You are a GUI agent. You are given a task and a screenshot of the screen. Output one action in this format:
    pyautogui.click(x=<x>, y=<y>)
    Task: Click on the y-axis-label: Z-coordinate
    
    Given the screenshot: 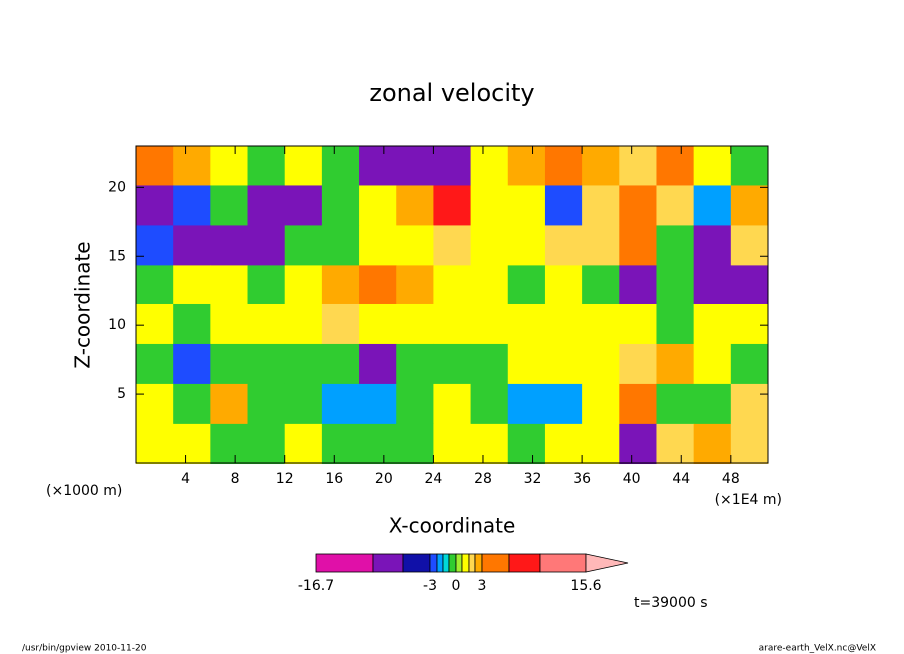 What is the action you would take?
    pyautogui.click(x=83, y=304)
    